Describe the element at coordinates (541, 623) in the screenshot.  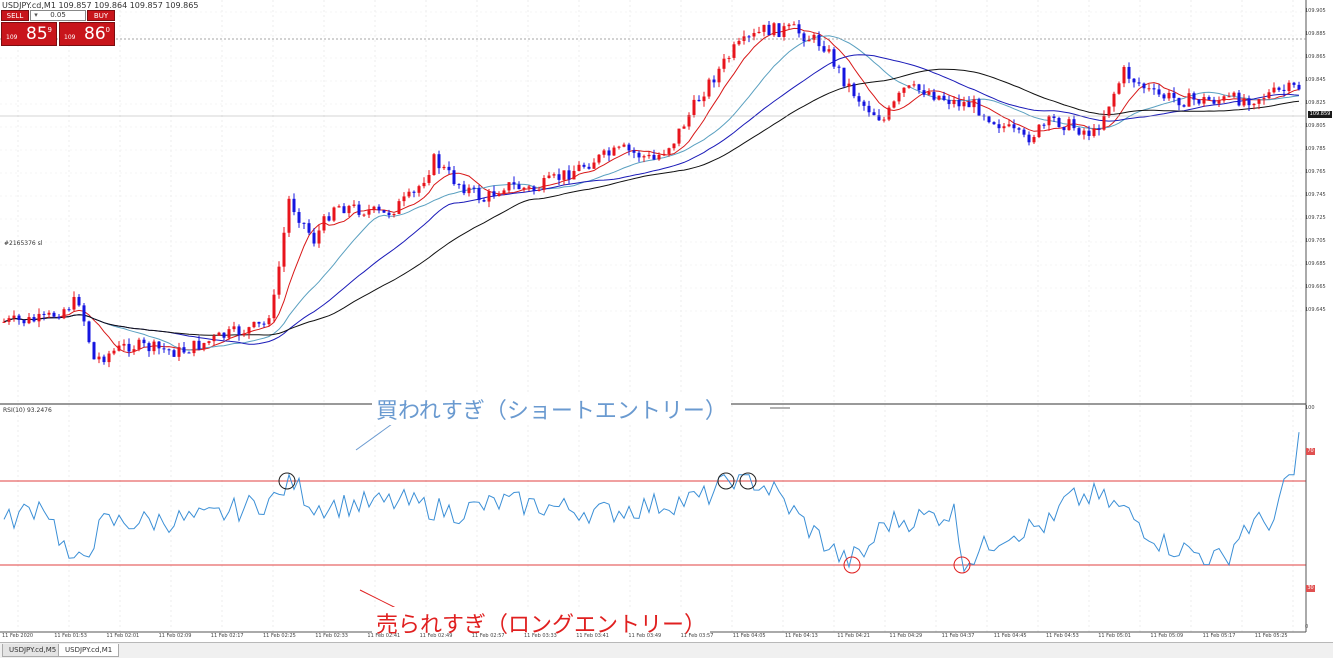
I see `annotation-oversold: 売られすぎ（ロングエントリー）` at that location.